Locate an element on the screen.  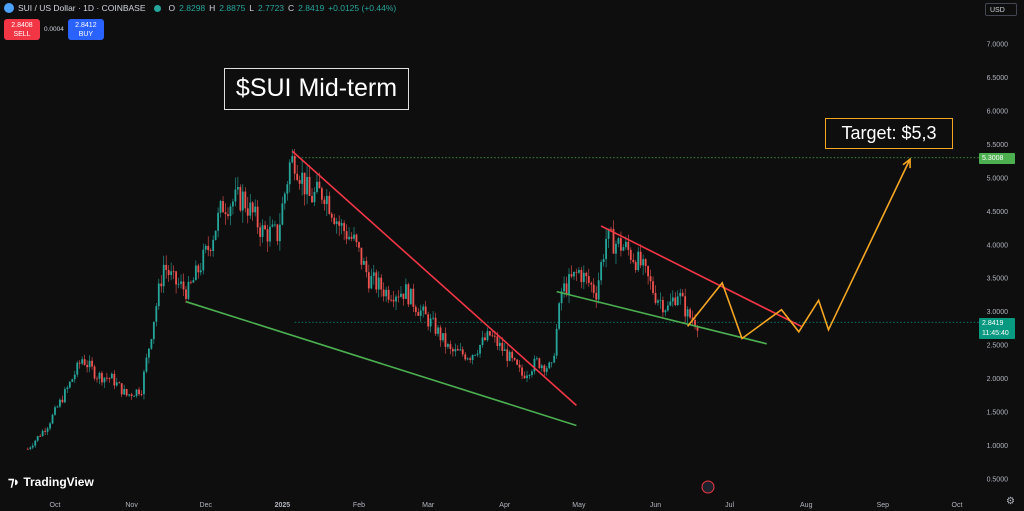
change-value: +0.0125 (+0.44%) is located at coordinates (362, 8).